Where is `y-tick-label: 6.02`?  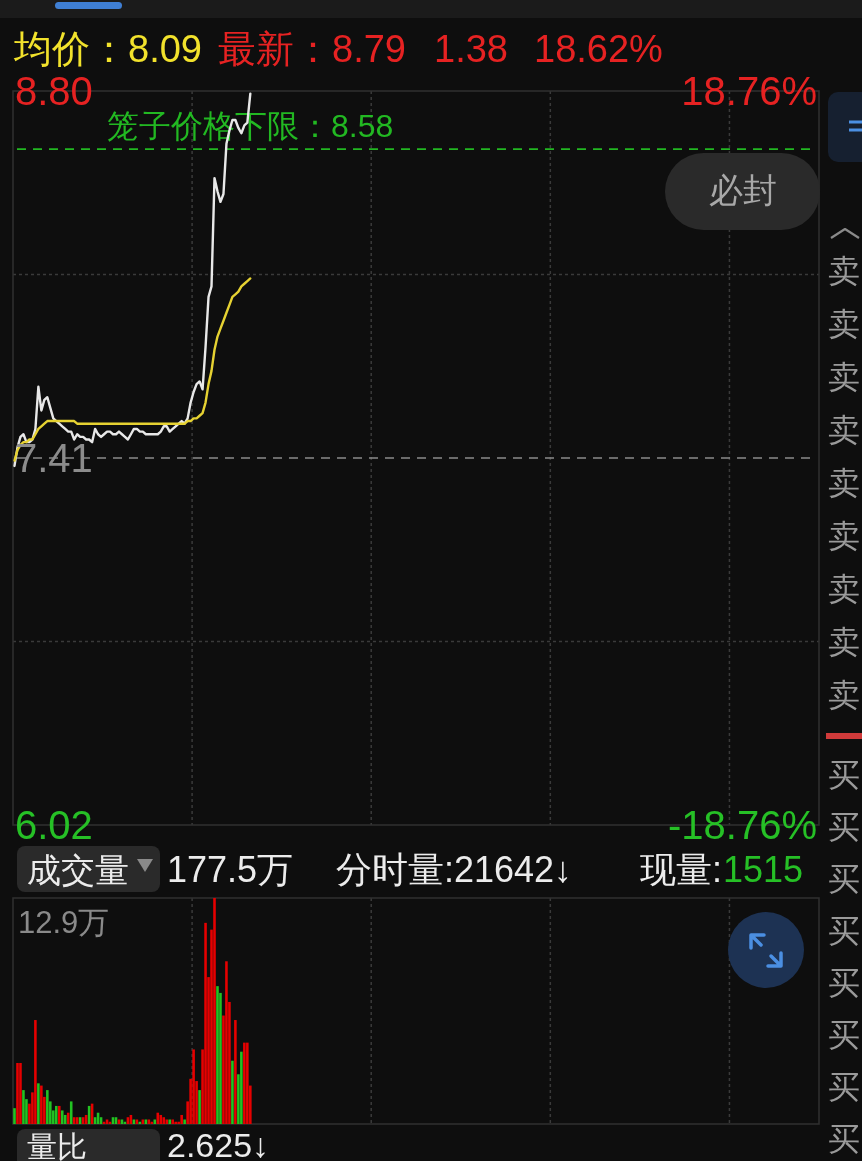 y-tick-label: 6.02 is located at coordinates (54, 825).